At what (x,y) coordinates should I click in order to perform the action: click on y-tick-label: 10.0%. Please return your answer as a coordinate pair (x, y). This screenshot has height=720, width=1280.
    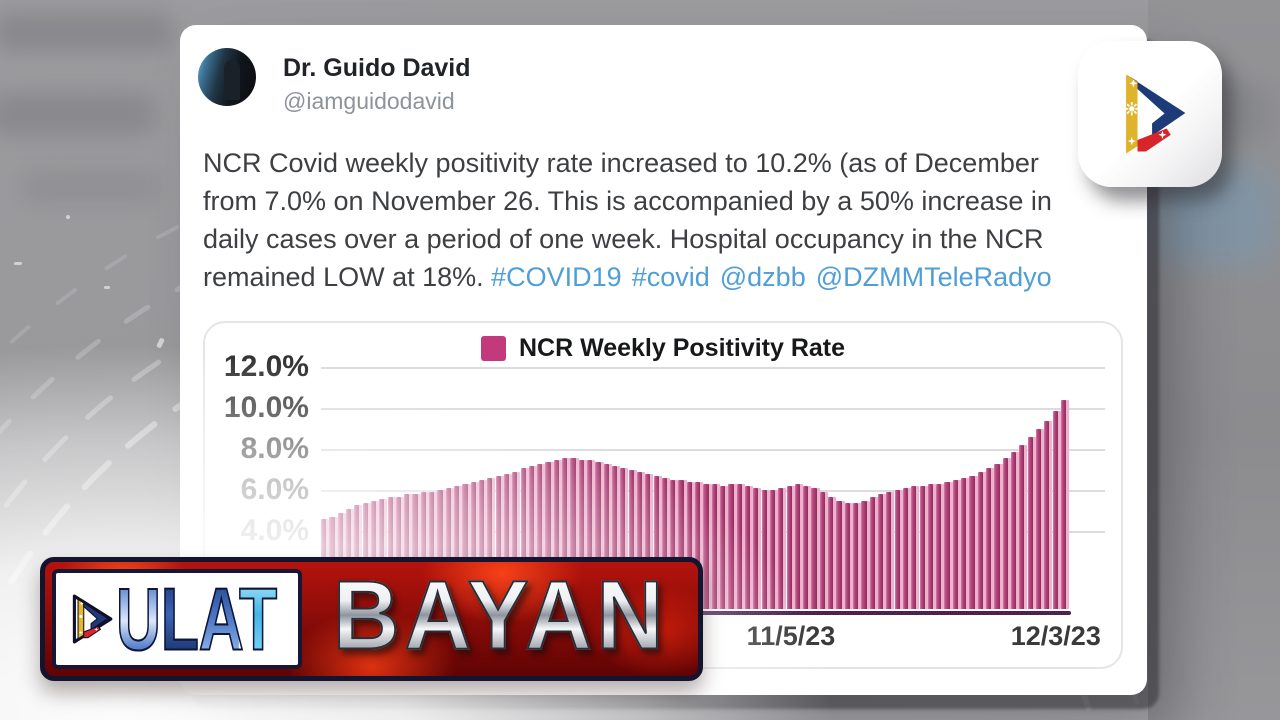
    Looking at the image, I should click on (266, 407).